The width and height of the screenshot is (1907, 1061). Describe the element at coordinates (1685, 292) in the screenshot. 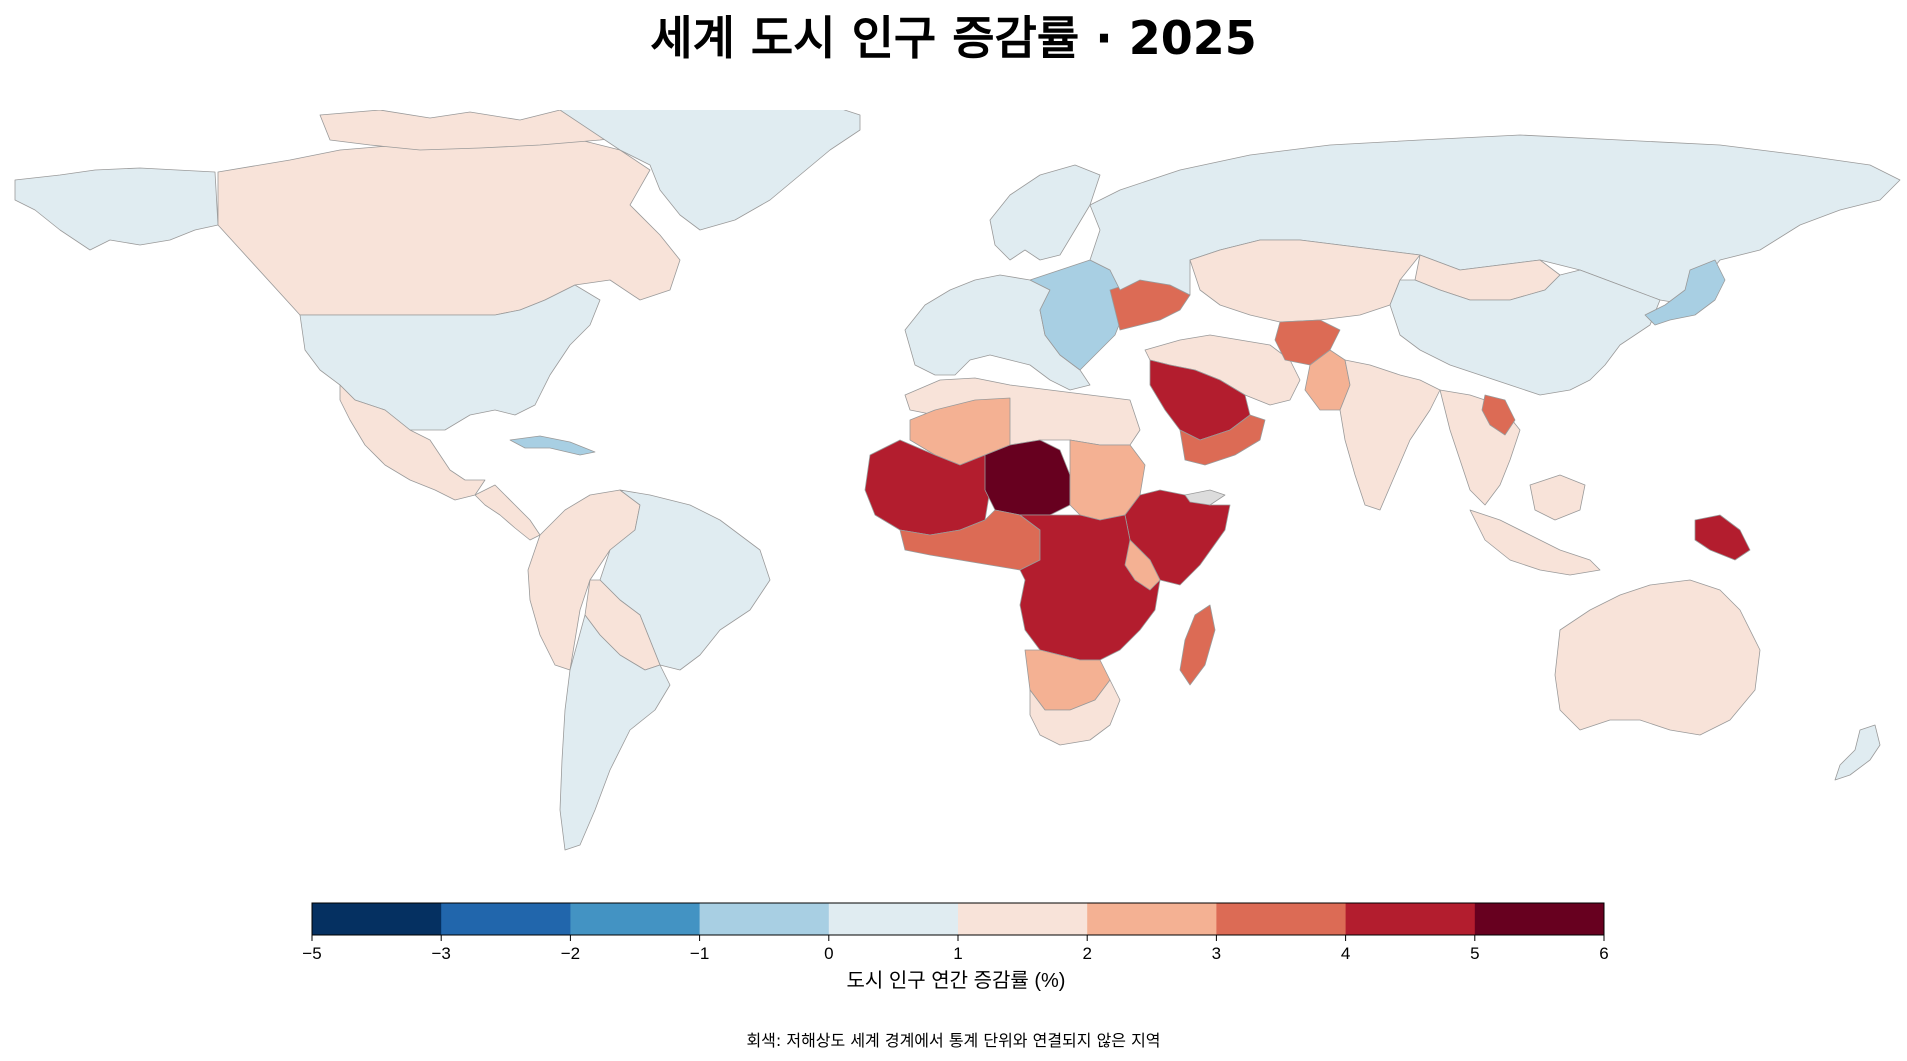

I see `region-japan` at that location.